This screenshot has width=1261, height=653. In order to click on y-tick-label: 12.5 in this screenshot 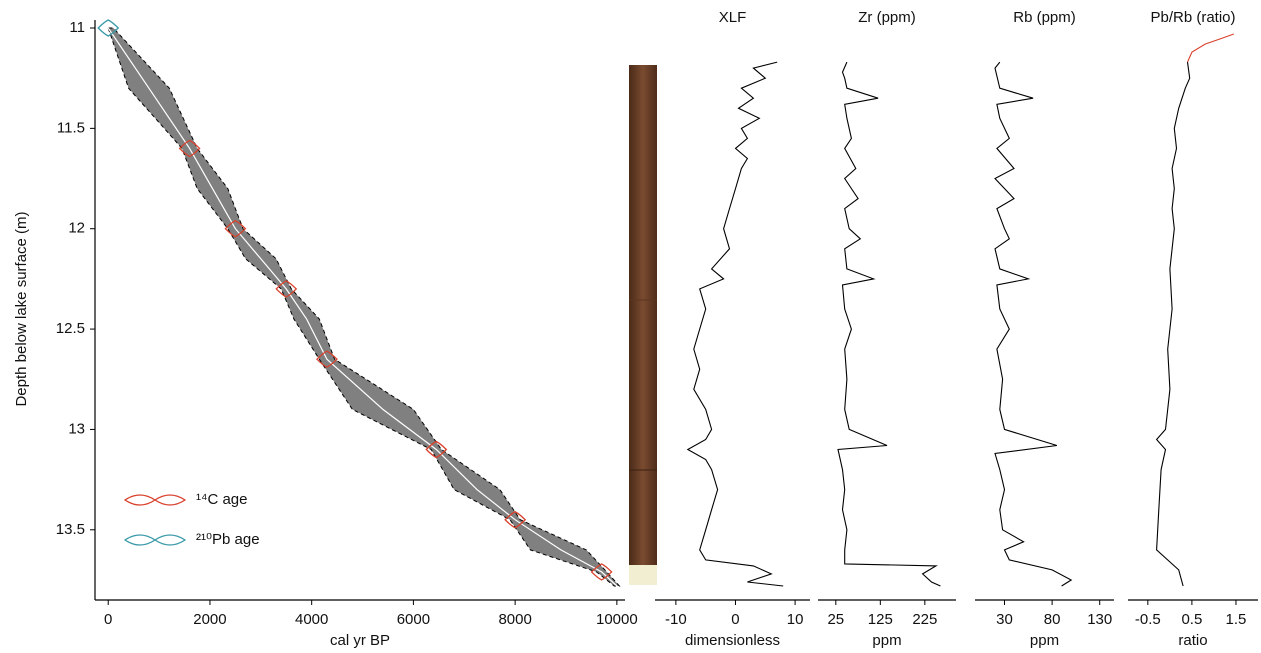, I will do `click(70, 328)`.